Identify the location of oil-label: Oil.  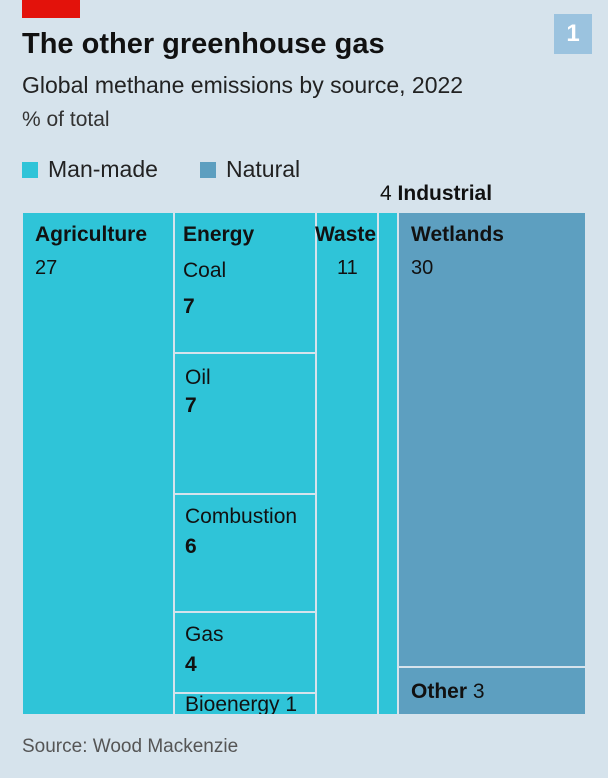
(198, 377).